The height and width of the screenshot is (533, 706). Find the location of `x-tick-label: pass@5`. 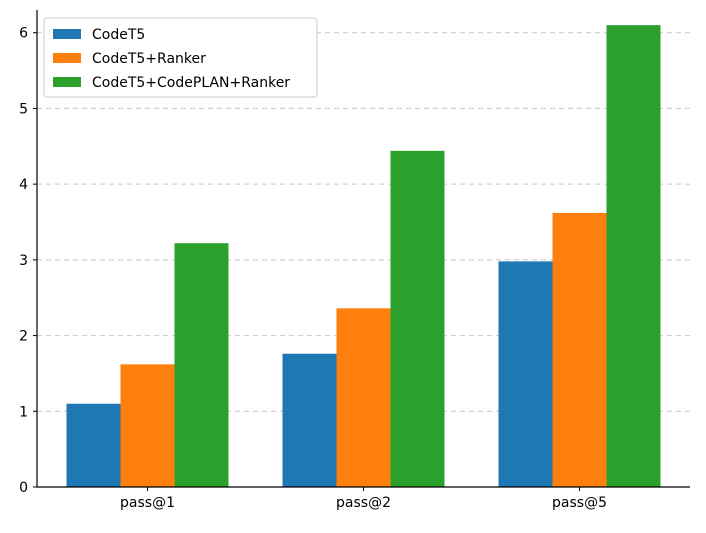

x-tick-label: pass@5 is located at coordinates (579, 503).